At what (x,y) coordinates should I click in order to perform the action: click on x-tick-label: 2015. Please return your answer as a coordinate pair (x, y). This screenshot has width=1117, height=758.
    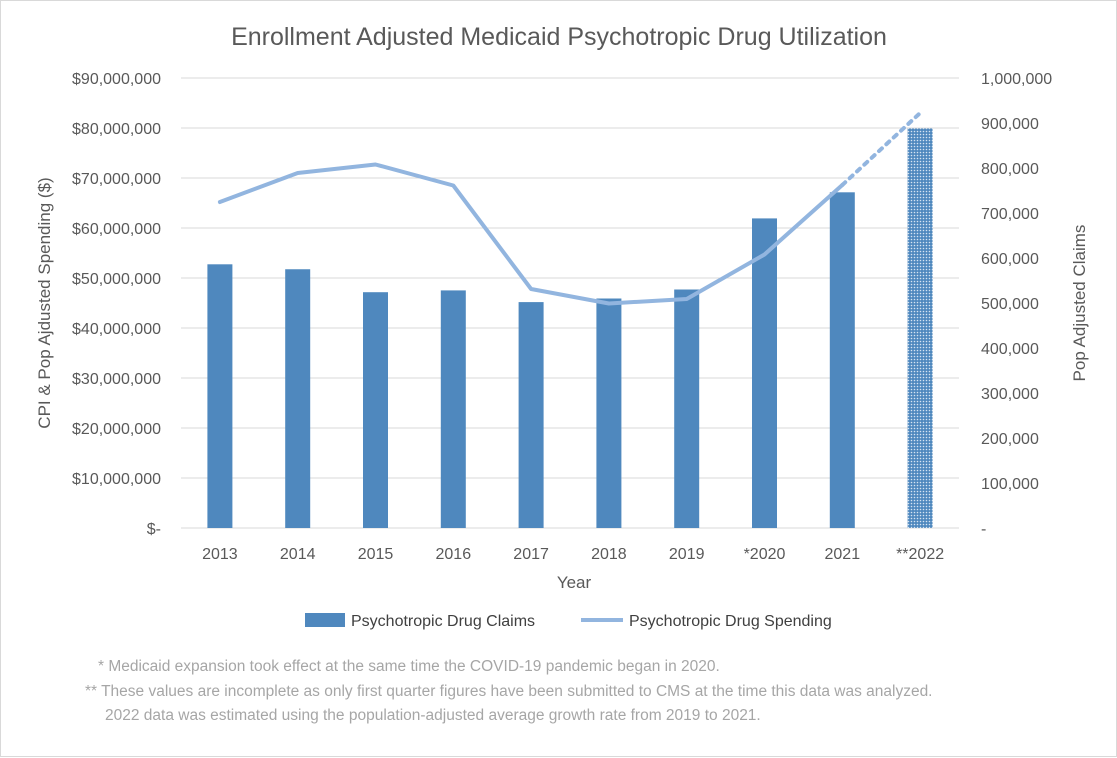
    Looking at the image, I should click on (376, 554).